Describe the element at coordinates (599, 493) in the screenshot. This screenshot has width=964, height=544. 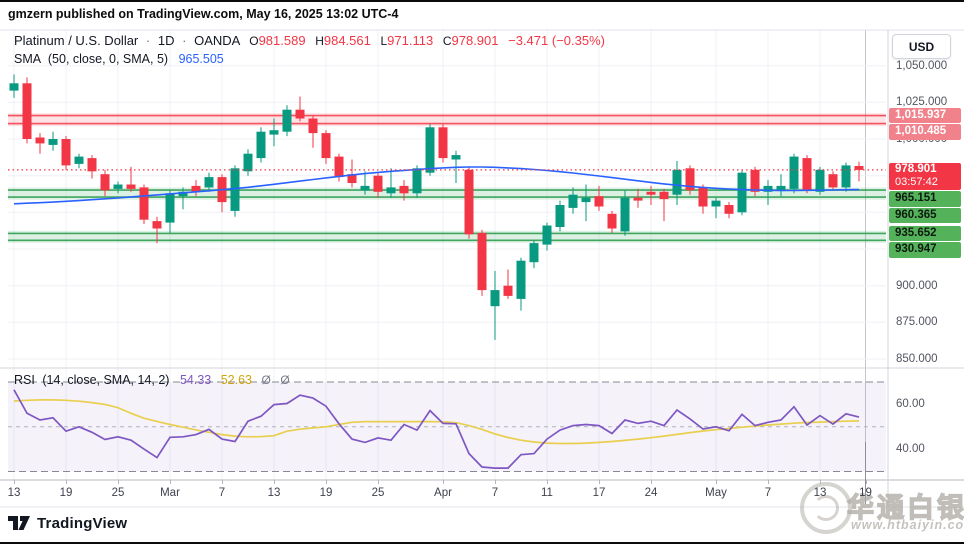
I see `time-axis-label: 17` at that location.